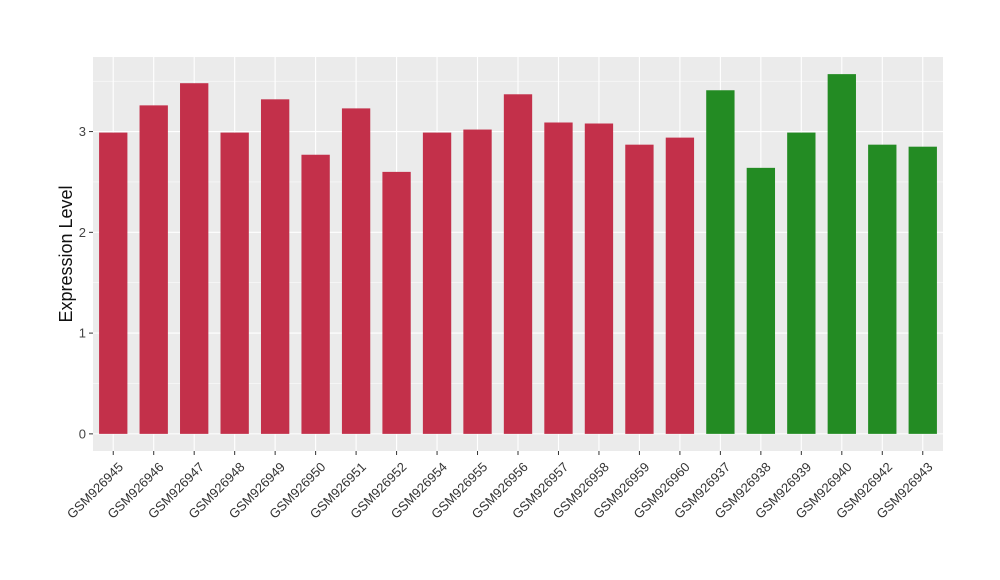 The image size is (1000, 580). What do you see at coordinates (437, 283) in the screenshot?
I see `bar-GSM926954` at bounding box center [437, 283].